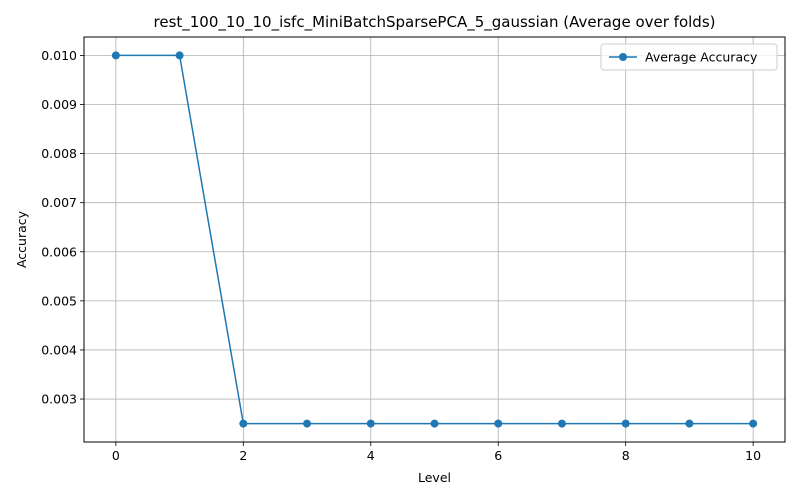 The height and width of the screenshot is (500, 800). I want to click on y-axis-title: Accuracy, so click(21, 239).